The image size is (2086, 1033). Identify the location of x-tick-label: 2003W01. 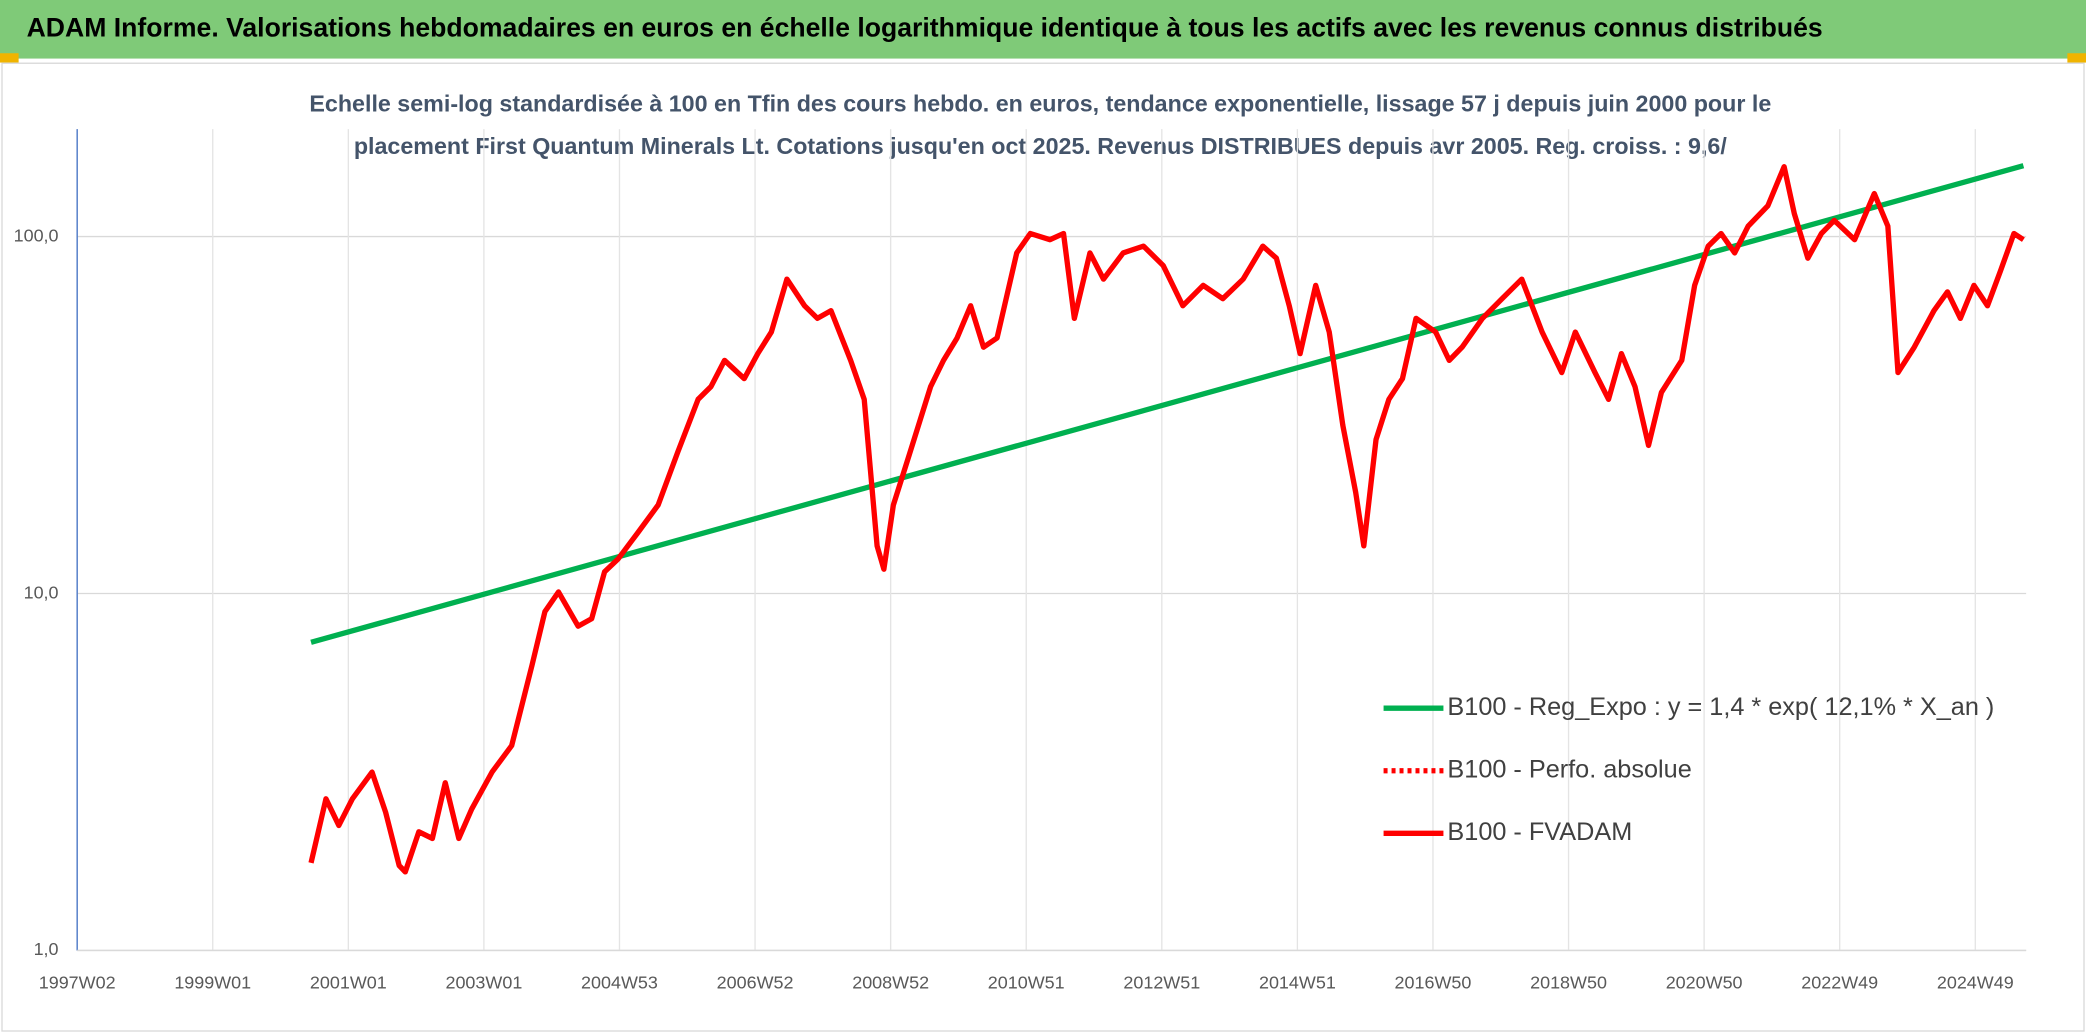
(483, 982).